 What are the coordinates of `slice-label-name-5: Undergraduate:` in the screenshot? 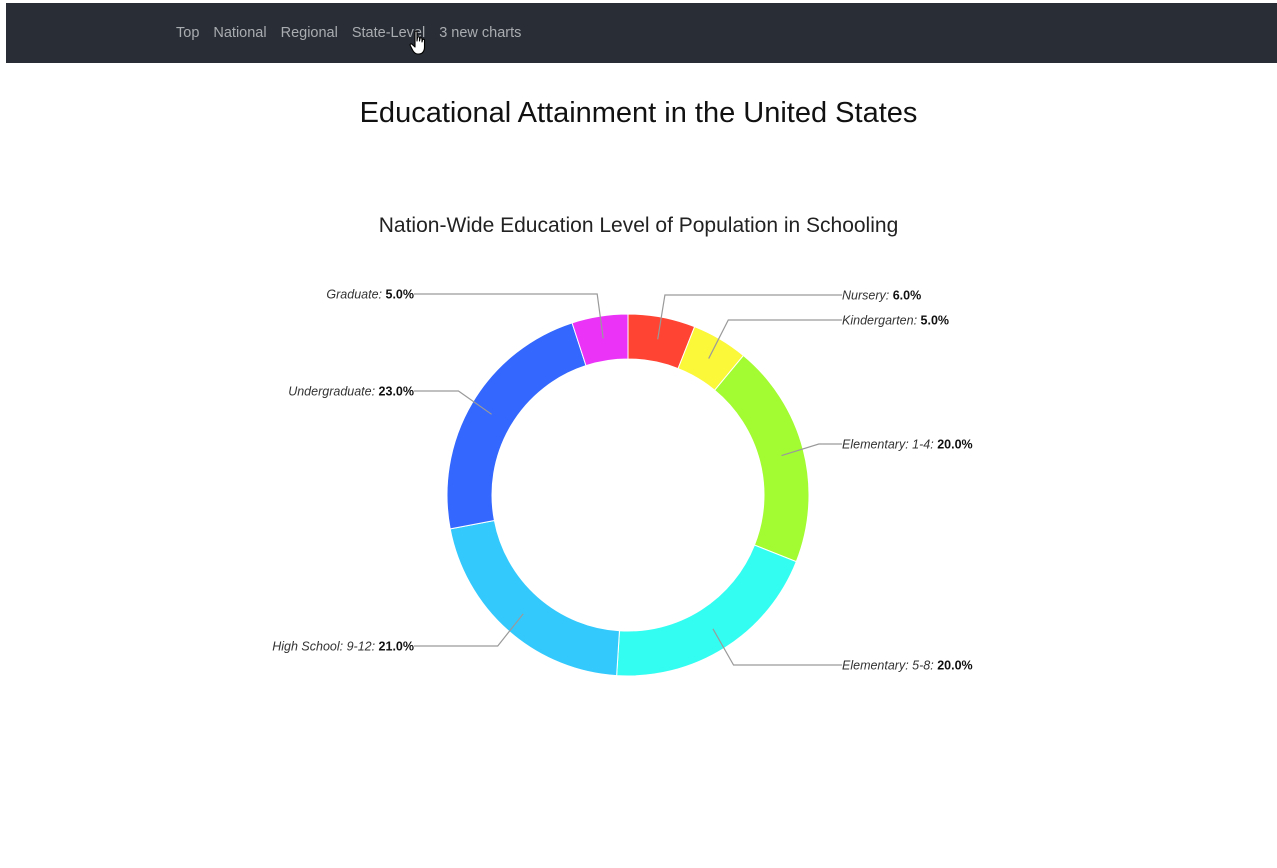 It's located at (333, 392).